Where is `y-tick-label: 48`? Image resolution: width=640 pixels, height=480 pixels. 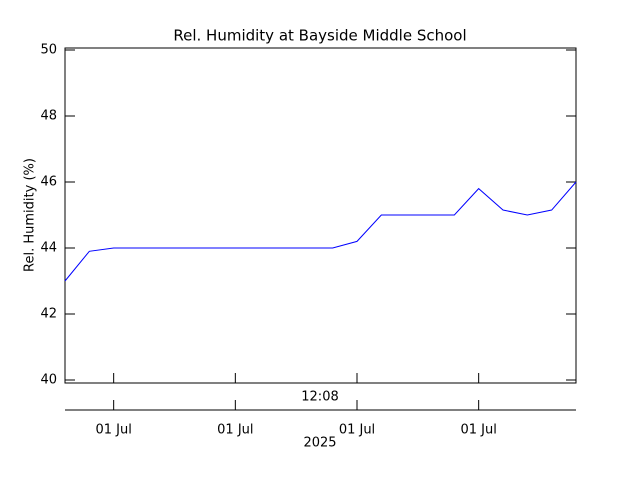 y-tick-label: 48 is located at coordinates (48, 116).